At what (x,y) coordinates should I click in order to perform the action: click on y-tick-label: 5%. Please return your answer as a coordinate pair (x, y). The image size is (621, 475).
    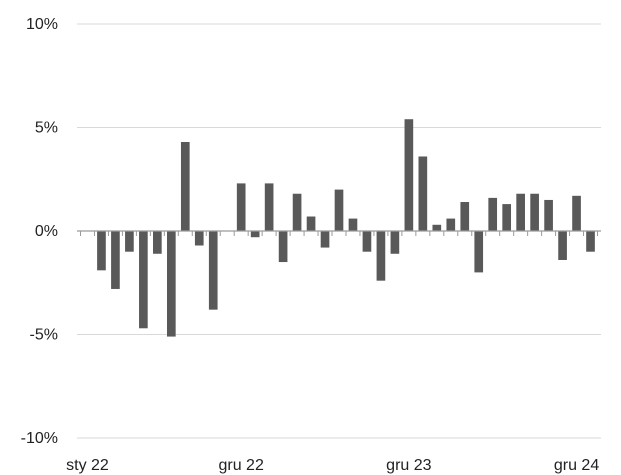
    Looking at the image, I should click on (46, 128).